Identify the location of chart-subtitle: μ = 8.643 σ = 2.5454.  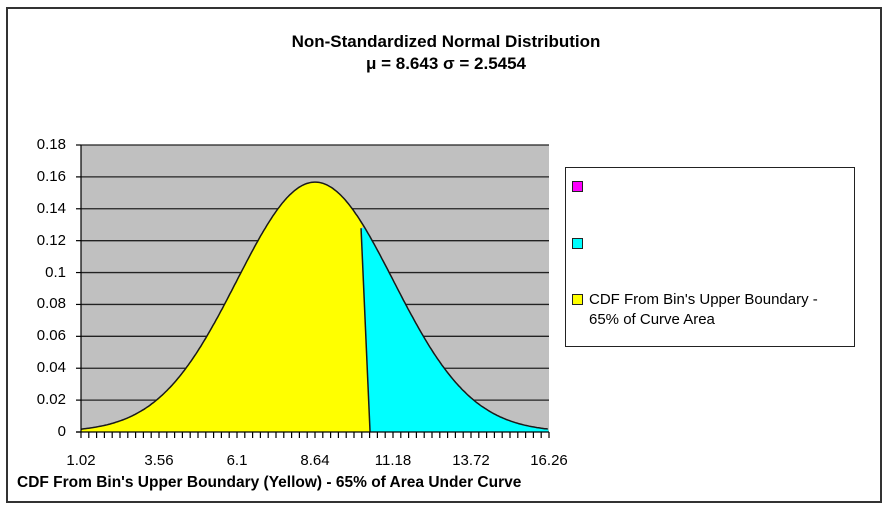
(446, 63).